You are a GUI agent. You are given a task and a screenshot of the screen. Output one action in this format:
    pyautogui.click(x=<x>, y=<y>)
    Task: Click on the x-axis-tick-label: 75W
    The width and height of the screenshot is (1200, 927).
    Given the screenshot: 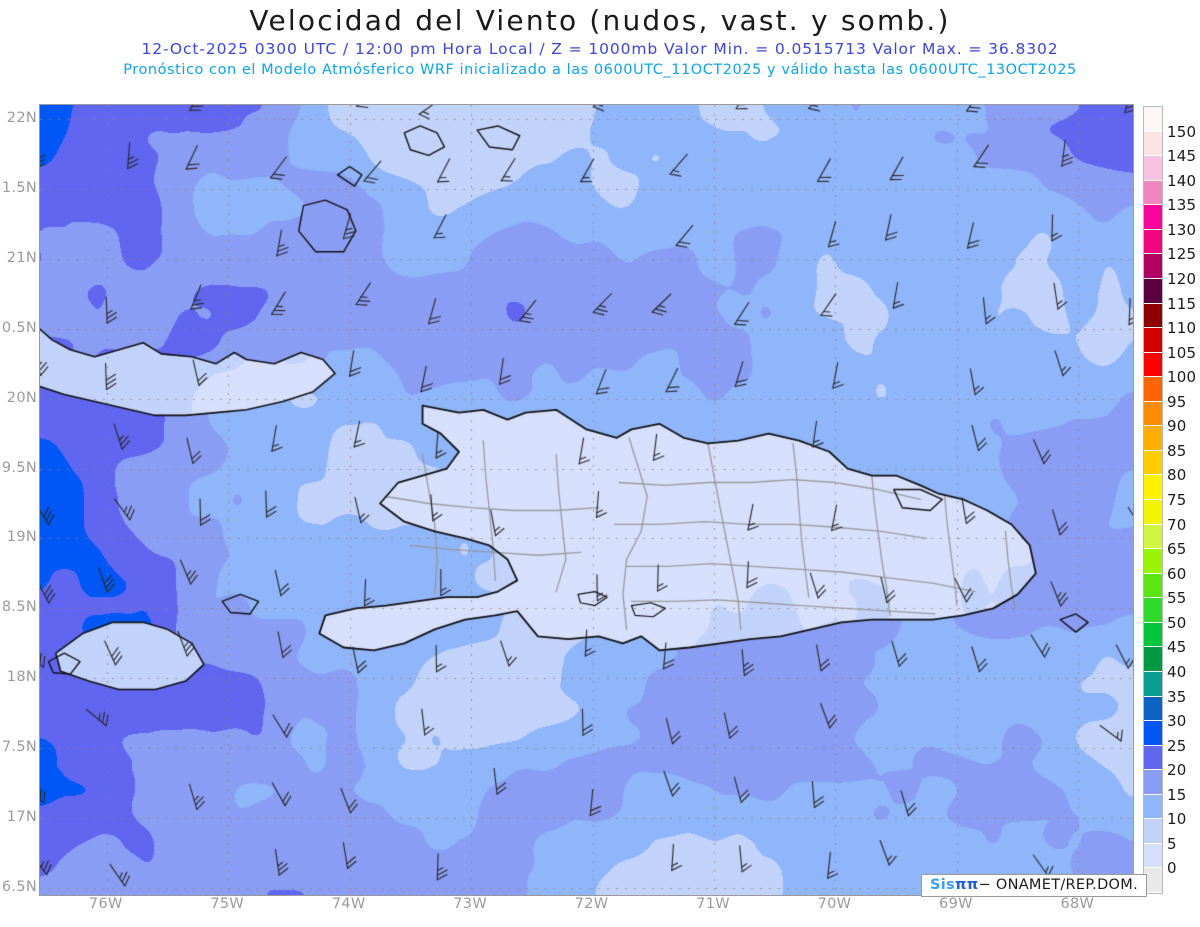 What is the action you would take?
    pyautogui.click(x=227, y=904)
    